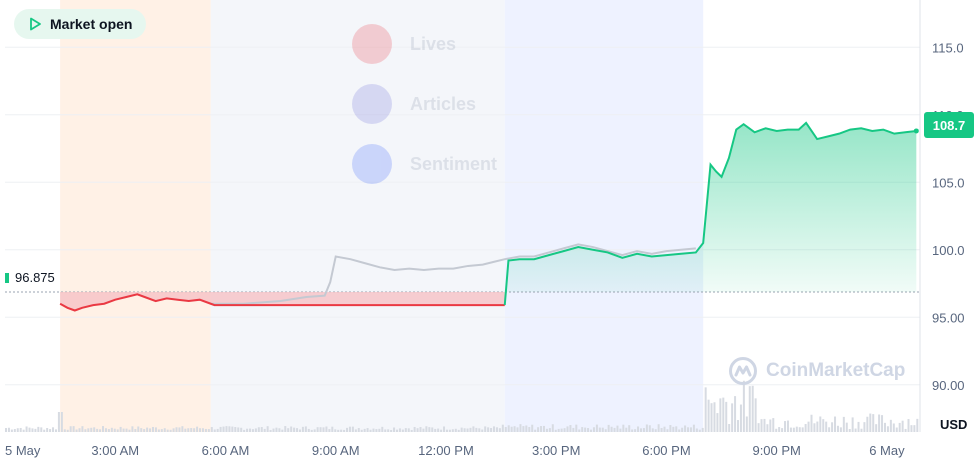 This screenshot has height=474, width=980. Describe the element at coordinates (453, 274) in the screenshot. I see `comparison-series-line` at that location.